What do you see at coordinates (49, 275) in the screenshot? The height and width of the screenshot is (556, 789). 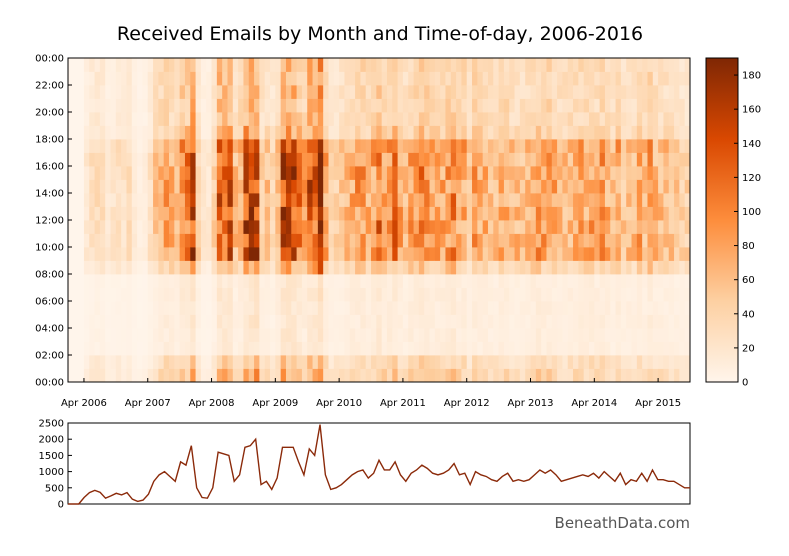 I see `heatmap-y-tick-label: 08:00` at bounding box center [49, 275].